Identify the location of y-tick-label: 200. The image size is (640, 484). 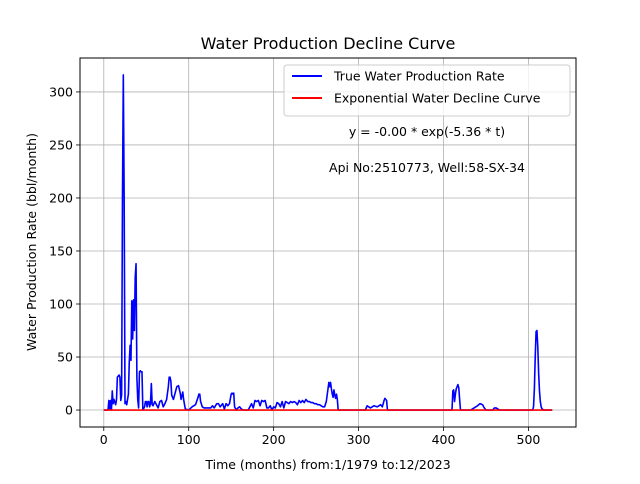
(61, 197).